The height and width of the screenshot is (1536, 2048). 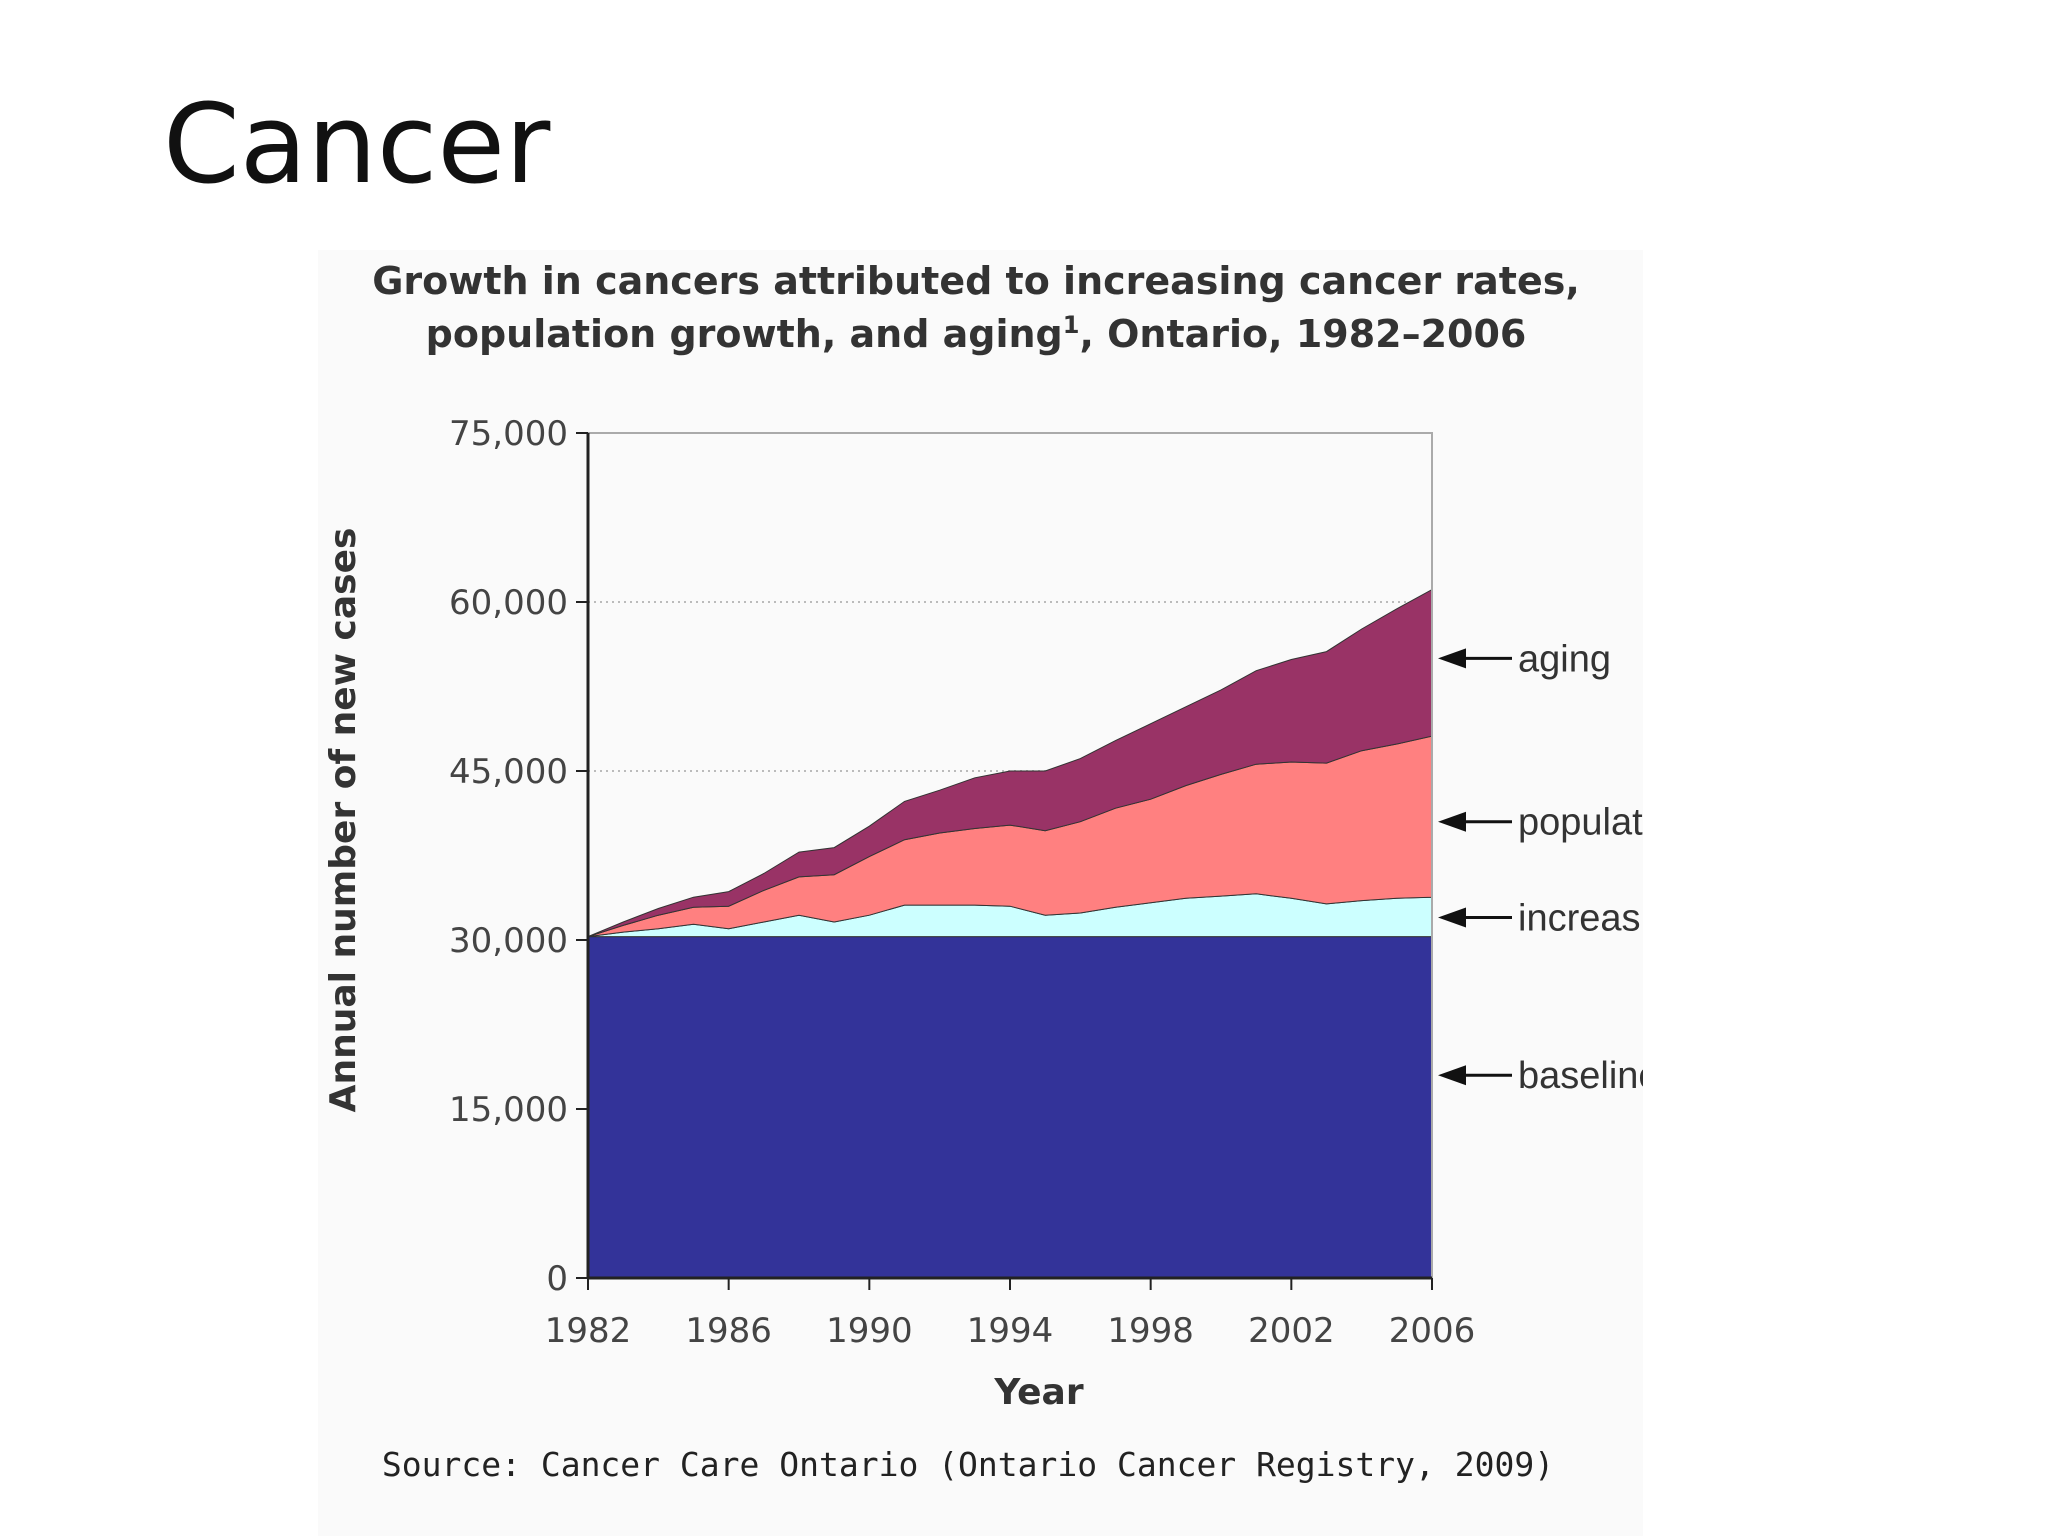 I want to click on x-tick-label-2006: 2006, so click(x=1432, y=1331).